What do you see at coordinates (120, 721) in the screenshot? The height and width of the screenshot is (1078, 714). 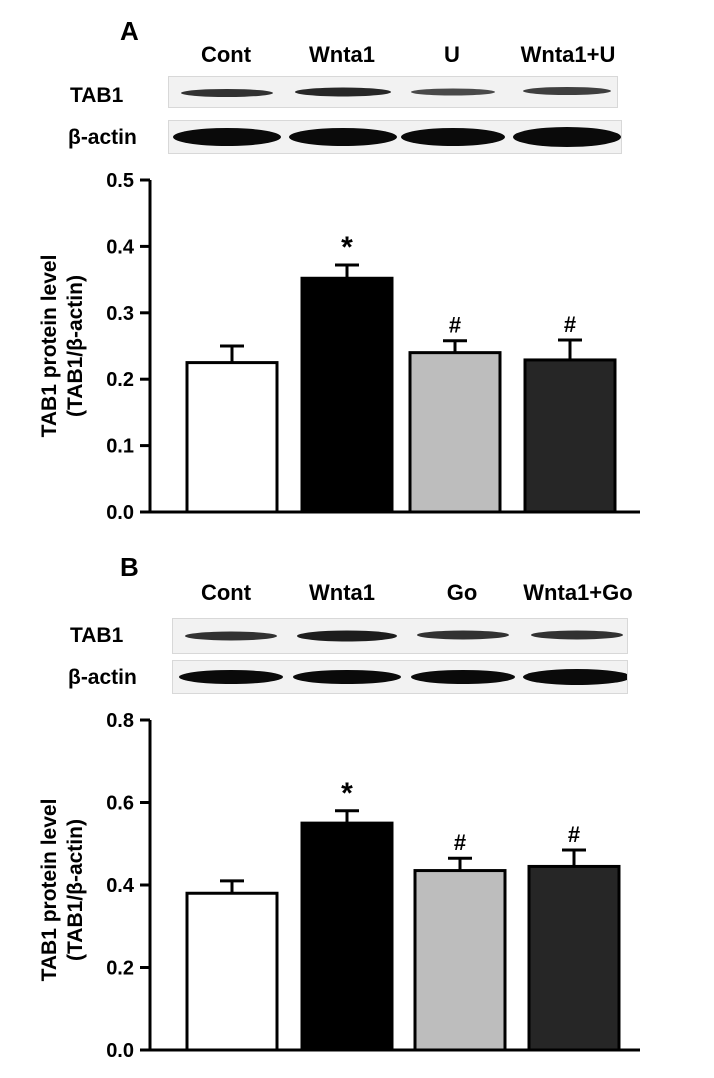 I see `panel-b-ytick-label: 0.8` at bounding box center [120, 721].